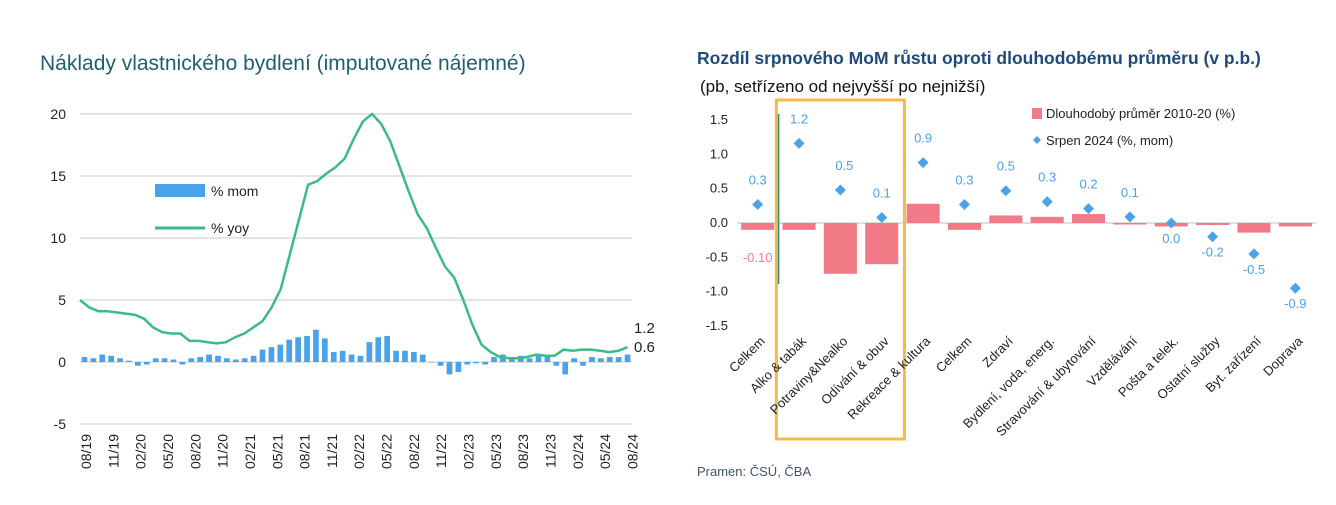  I want to click on x-tick-label: 11/20, so click(223, 451).